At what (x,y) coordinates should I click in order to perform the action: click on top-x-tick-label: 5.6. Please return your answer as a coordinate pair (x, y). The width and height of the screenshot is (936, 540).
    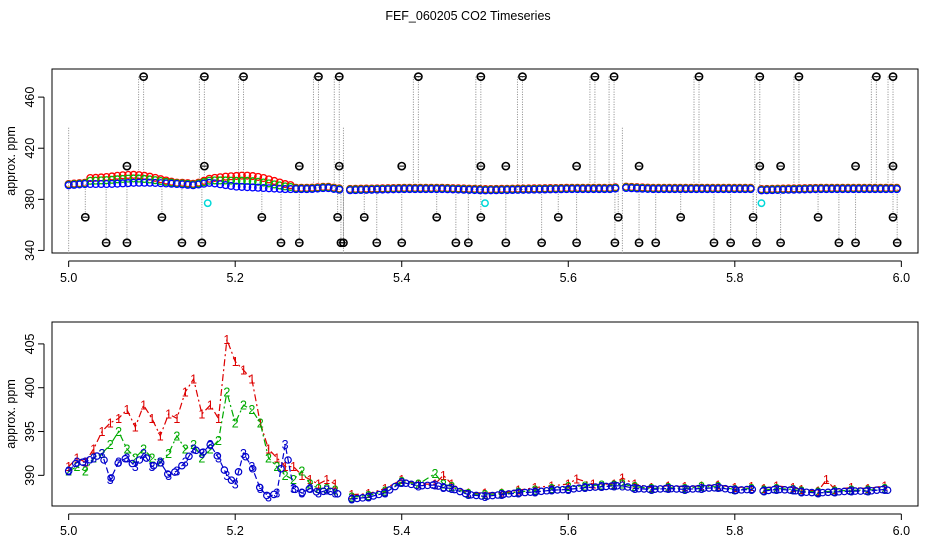
    Looking at the image, I should click on (568, 278).